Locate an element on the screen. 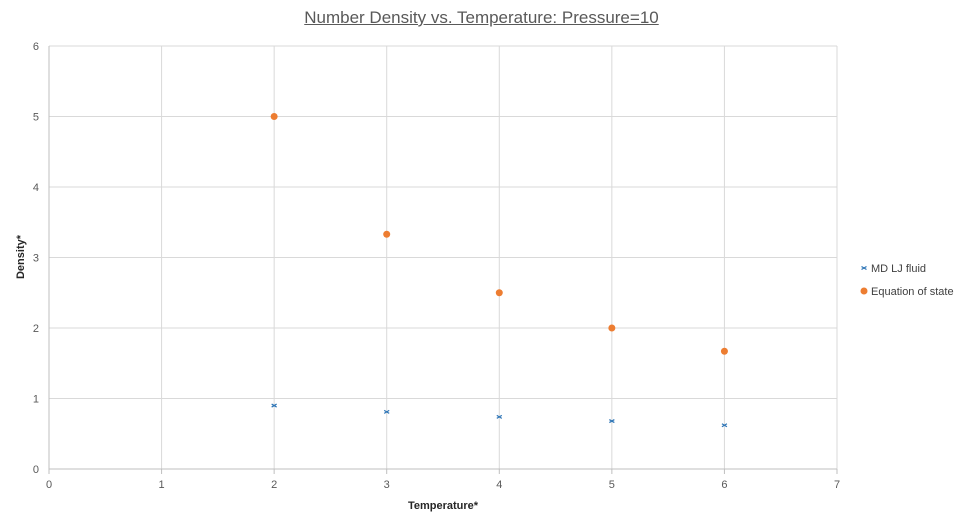 The image size is (963, 519). y-axis-title: Density* is located at coordinates (21, 256).